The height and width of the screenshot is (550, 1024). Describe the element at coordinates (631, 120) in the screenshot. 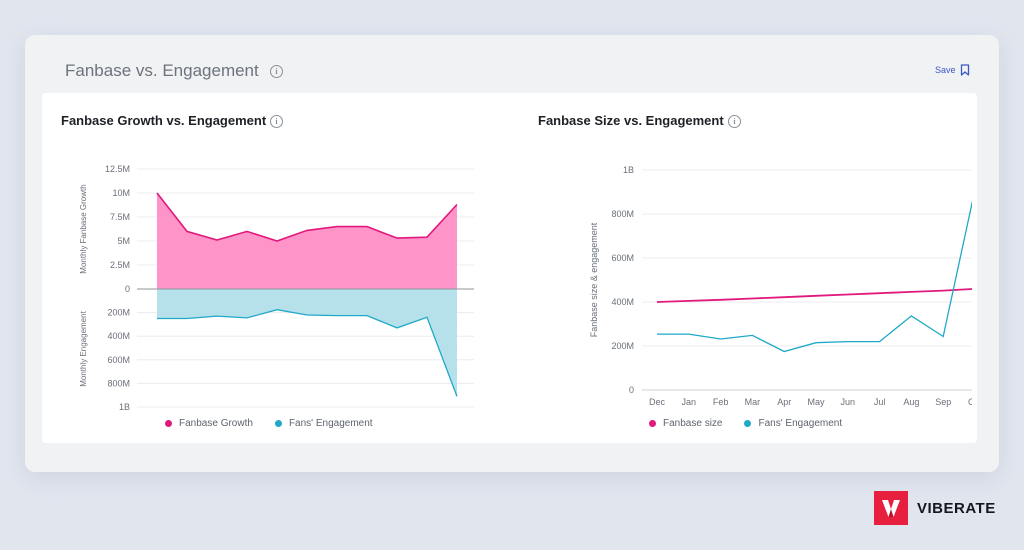

I see `right-chart-title: Fanbase Size vs. Engagement` at that location.